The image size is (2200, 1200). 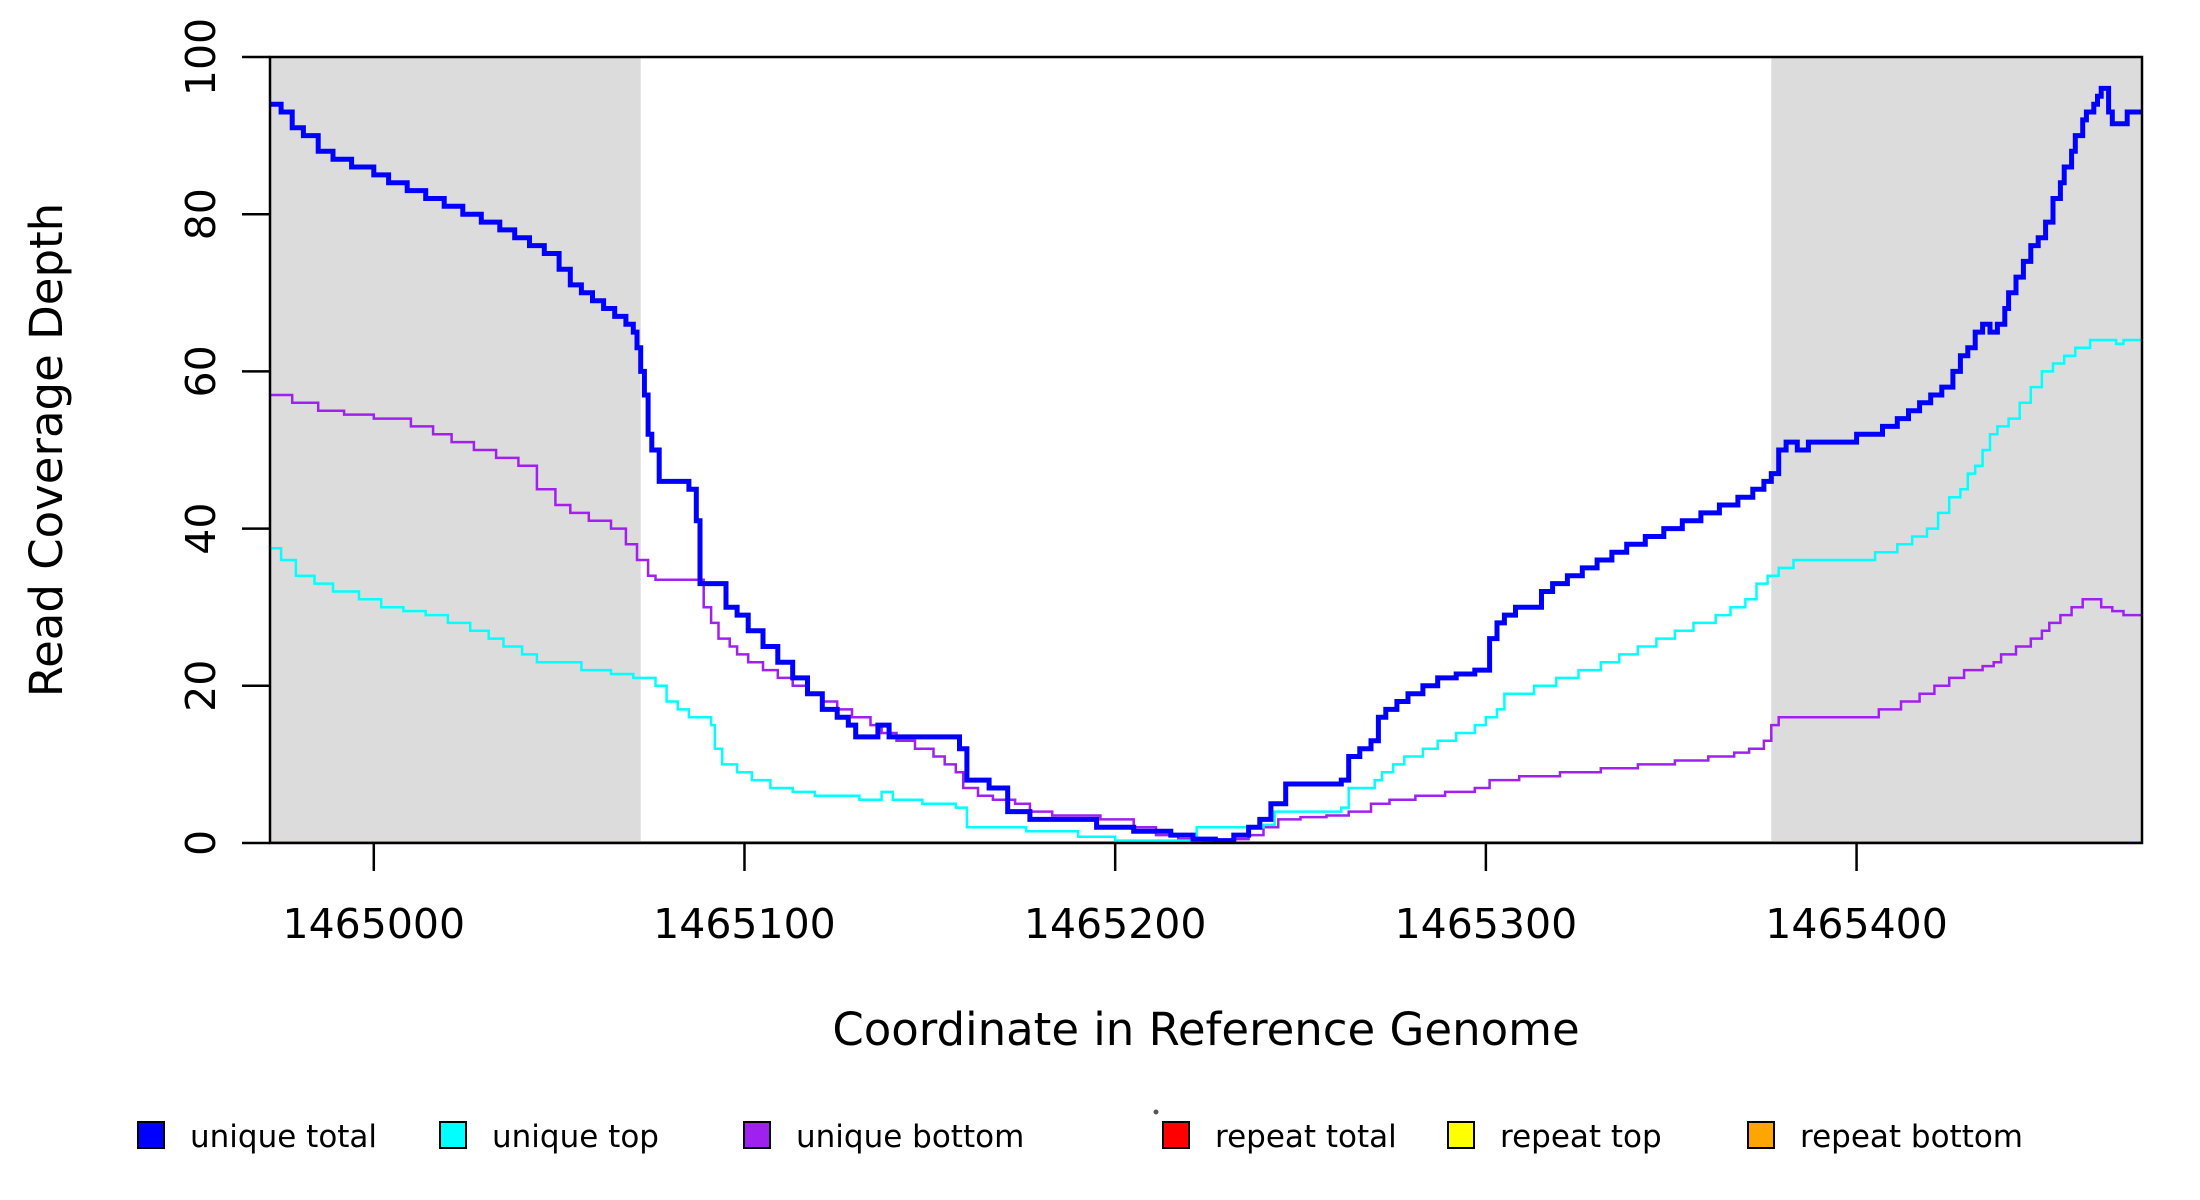 I want to click on legend-label-repeat-total: repeat total, so click(x=1306, y=1137).